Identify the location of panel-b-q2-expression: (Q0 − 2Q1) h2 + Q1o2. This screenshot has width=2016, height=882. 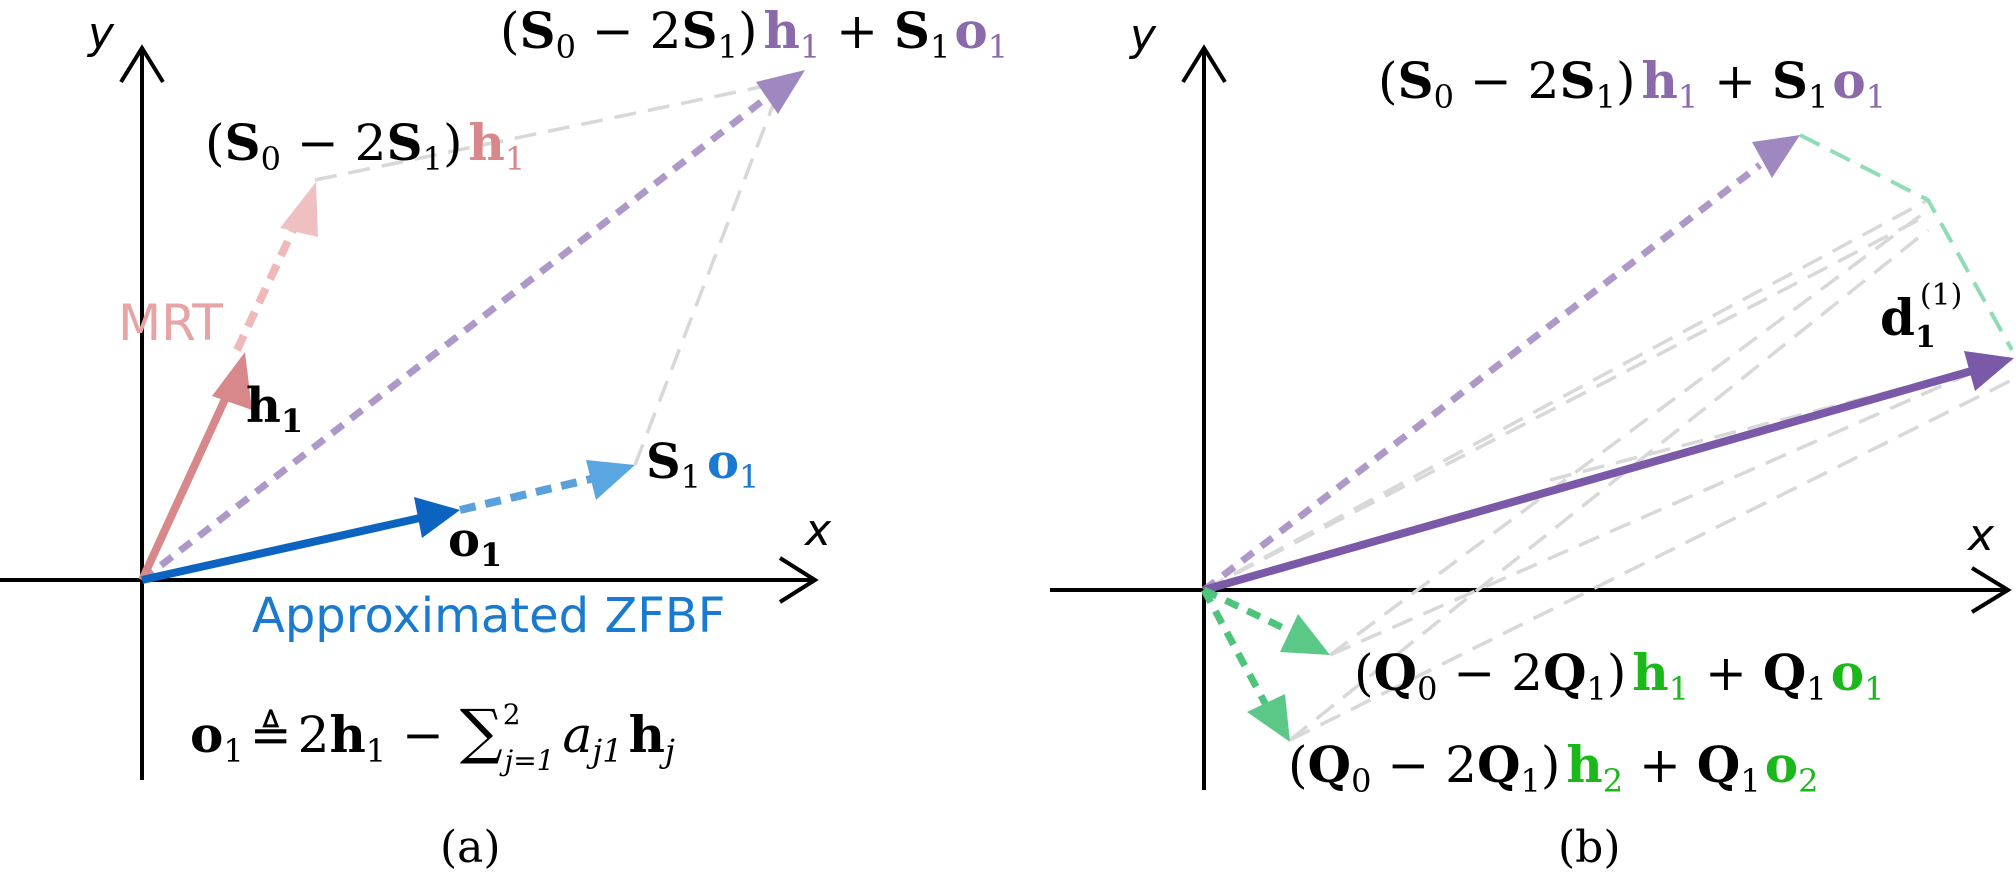
(1553, 767).